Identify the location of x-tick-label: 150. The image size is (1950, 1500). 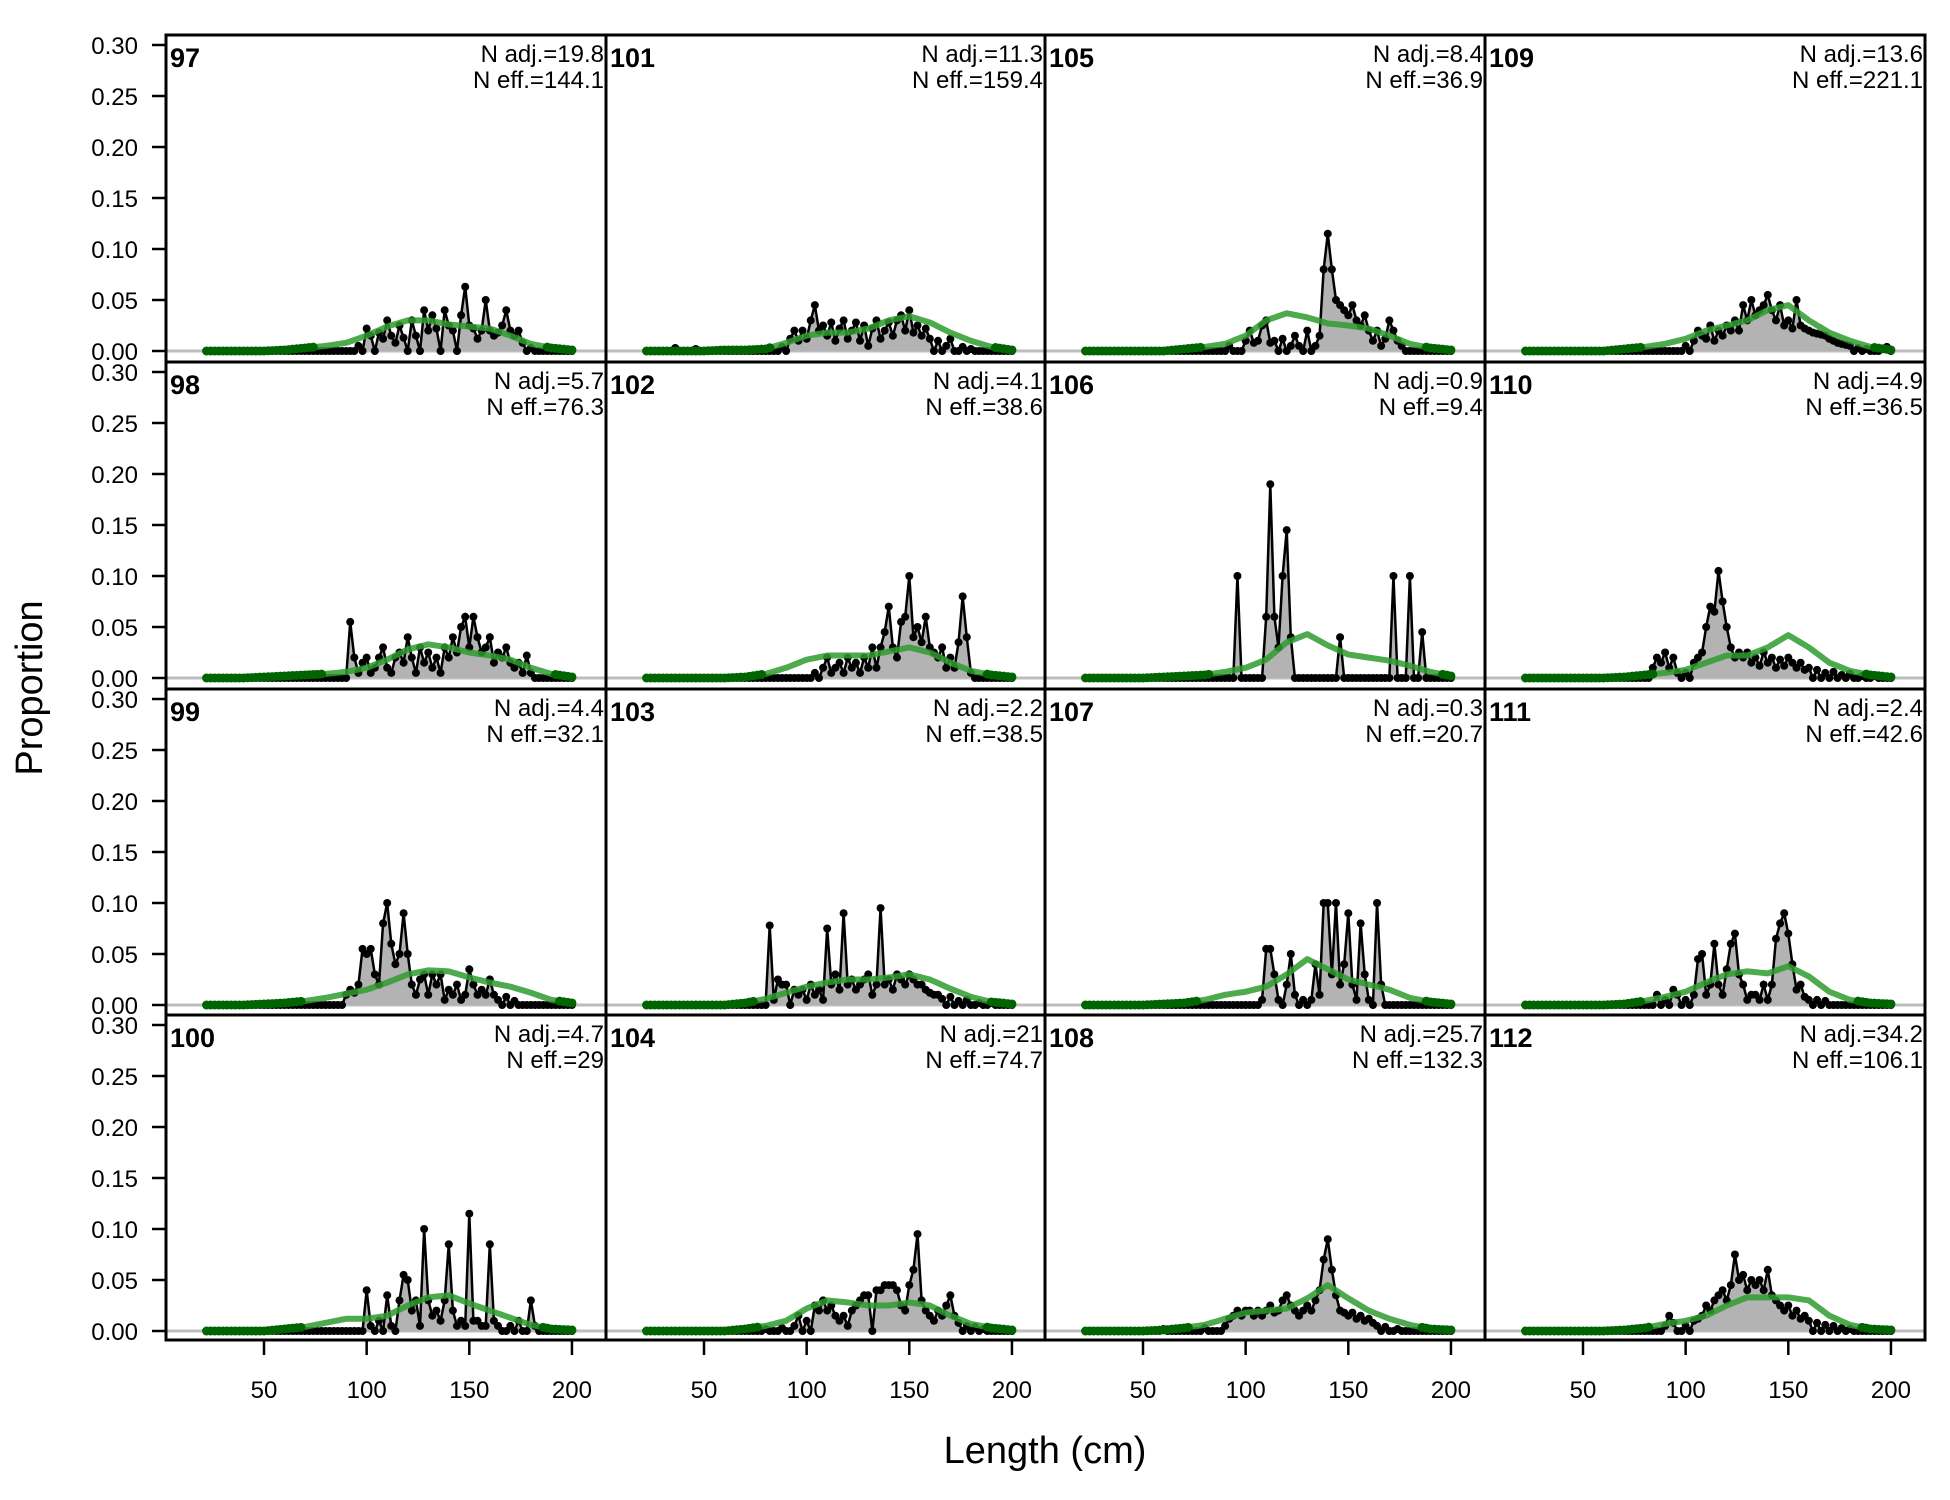
(469, 1390).